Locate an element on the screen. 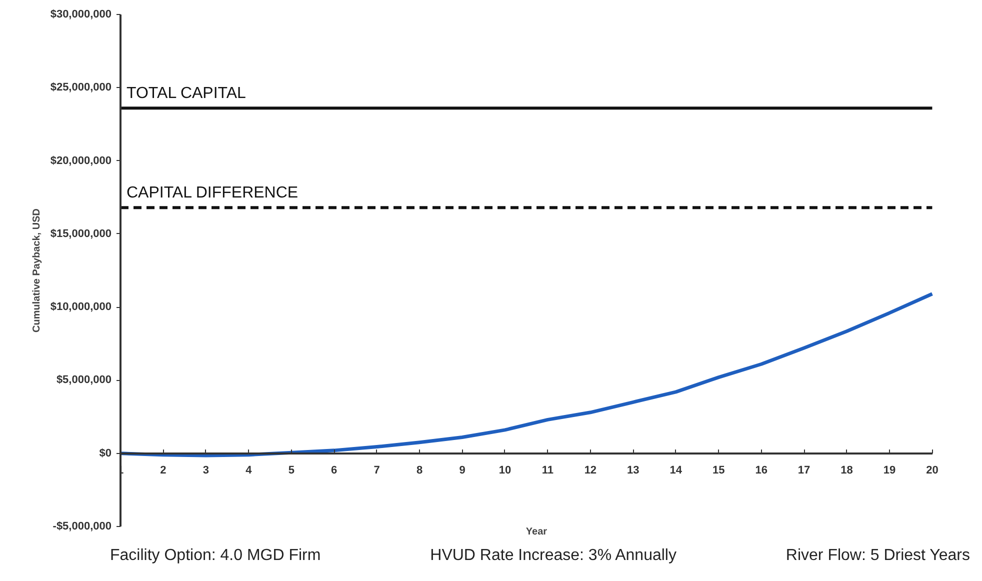 Image resolution: width=982 pixels, height=581 pixels. x-tick-label: 6 is located at coordinates (334, 470).